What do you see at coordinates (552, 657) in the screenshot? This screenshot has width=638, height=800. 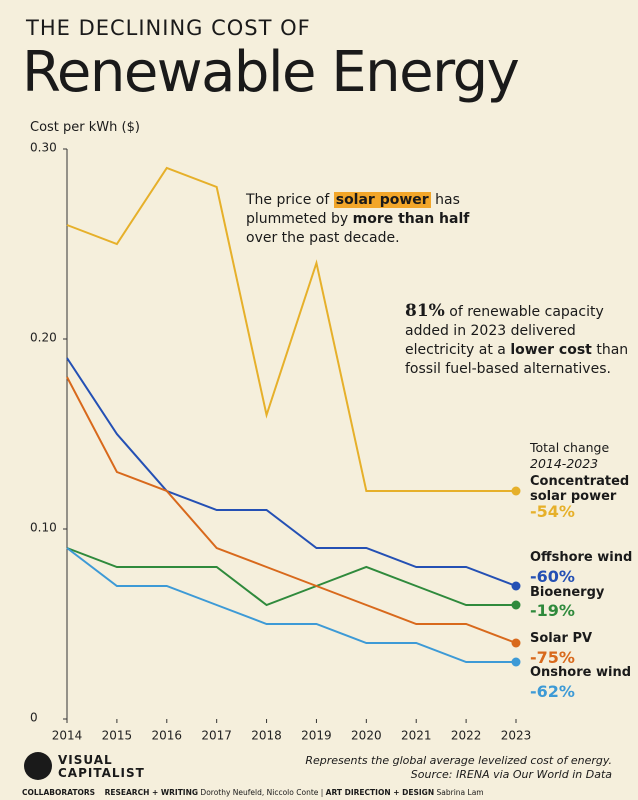 I see `series-change: -75%` at bounding box center [552, 657].